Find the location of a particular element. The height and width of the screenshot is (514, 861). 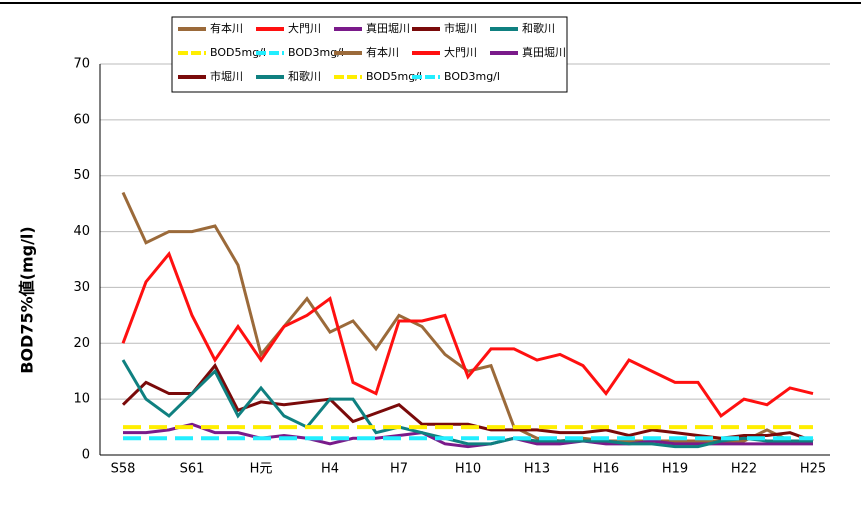

x-tick-label: H10 is located at coordinates (468, 469).